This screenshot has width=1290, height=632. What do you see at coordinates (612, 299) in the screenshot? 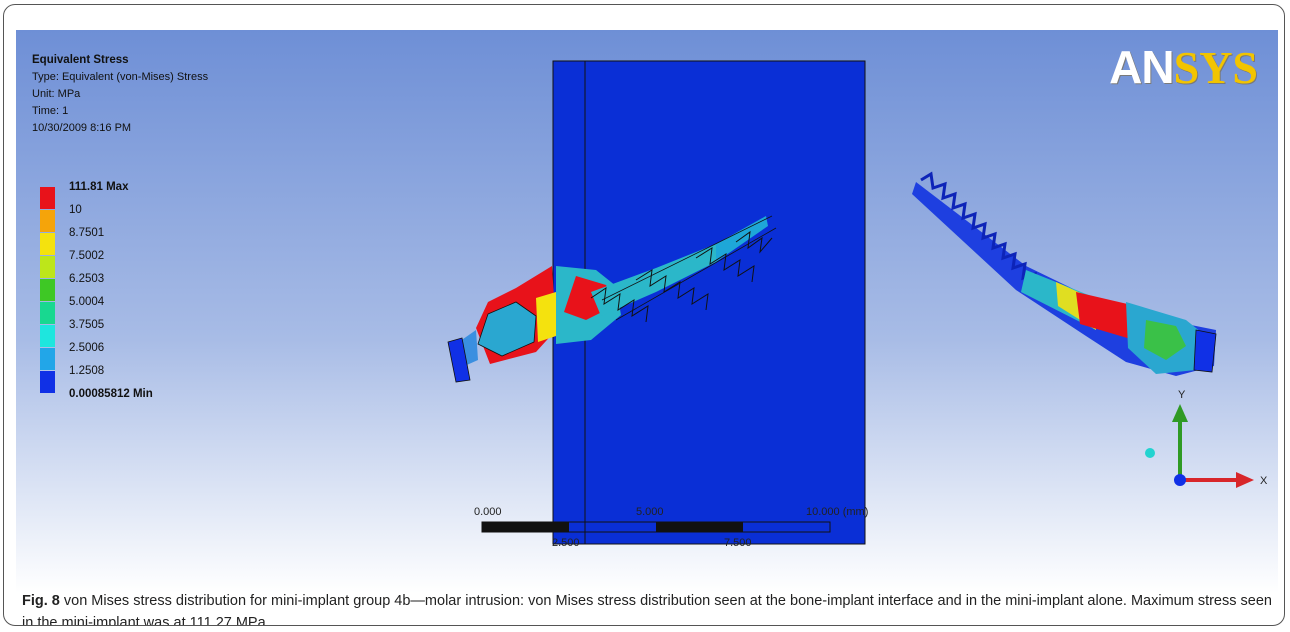
I see `implant-in-bone` at bounding box center [612, 299].